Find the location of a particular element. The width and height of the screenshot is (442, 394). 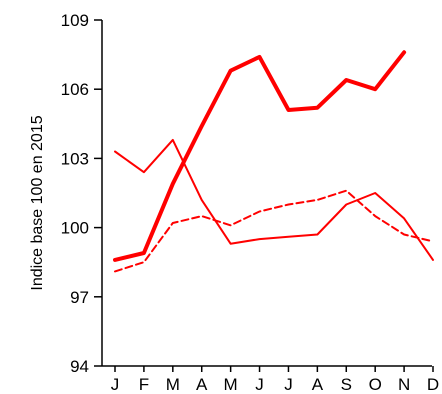

x-tick-label: S is located at coordinates (346, 384).